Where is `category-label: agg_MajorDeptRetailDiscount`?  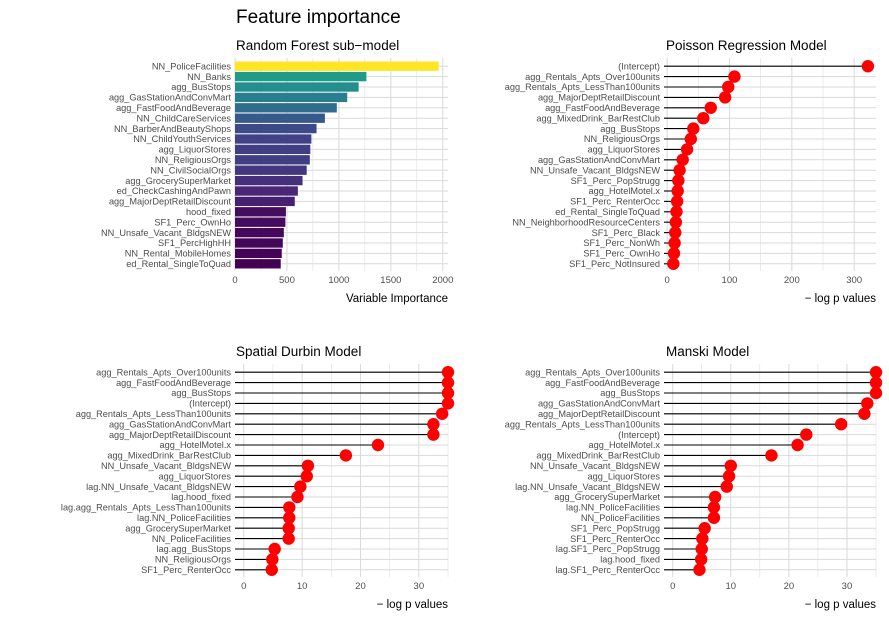
category-label: agg_MajorDeptRetailDiscount is located at coordinates (599, 414).